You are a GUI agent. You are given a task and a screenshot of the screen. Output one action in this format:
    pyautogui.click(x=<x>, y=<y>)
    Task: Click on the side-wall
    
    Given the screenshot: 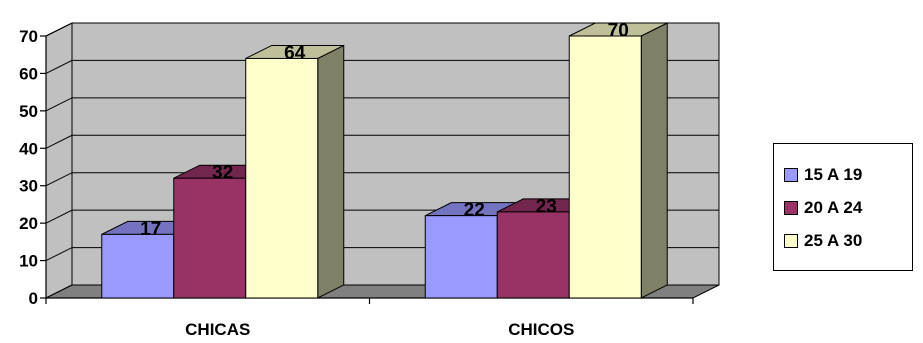 What is the action you would take?
    pyautogui.click(x=59, y=160)
    